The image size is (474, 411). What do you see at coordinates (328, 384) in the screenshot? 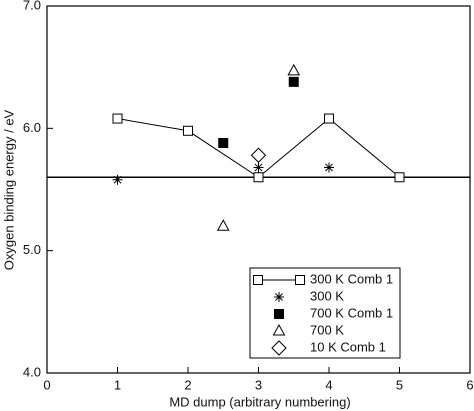
I see `x-tick-label: 4` at bounding box center [328, 384].